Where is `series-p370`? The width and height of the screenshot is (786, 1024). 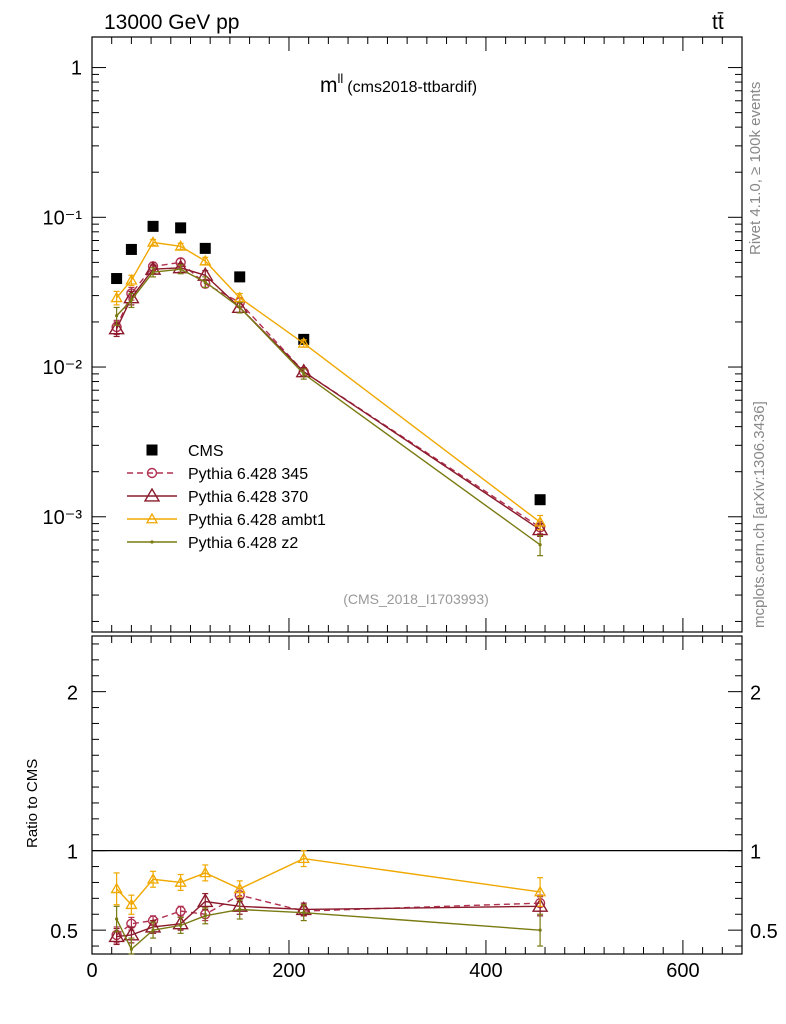
series-p370 is located at coordinates (328, 919).